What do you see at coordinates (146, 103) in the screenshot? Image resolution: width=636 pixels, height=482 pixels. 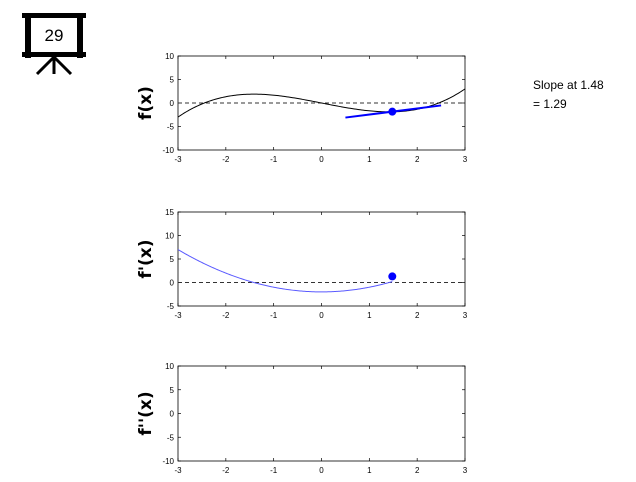 I see `y-axis-label: f(x)` at bounding box center [146, 103].